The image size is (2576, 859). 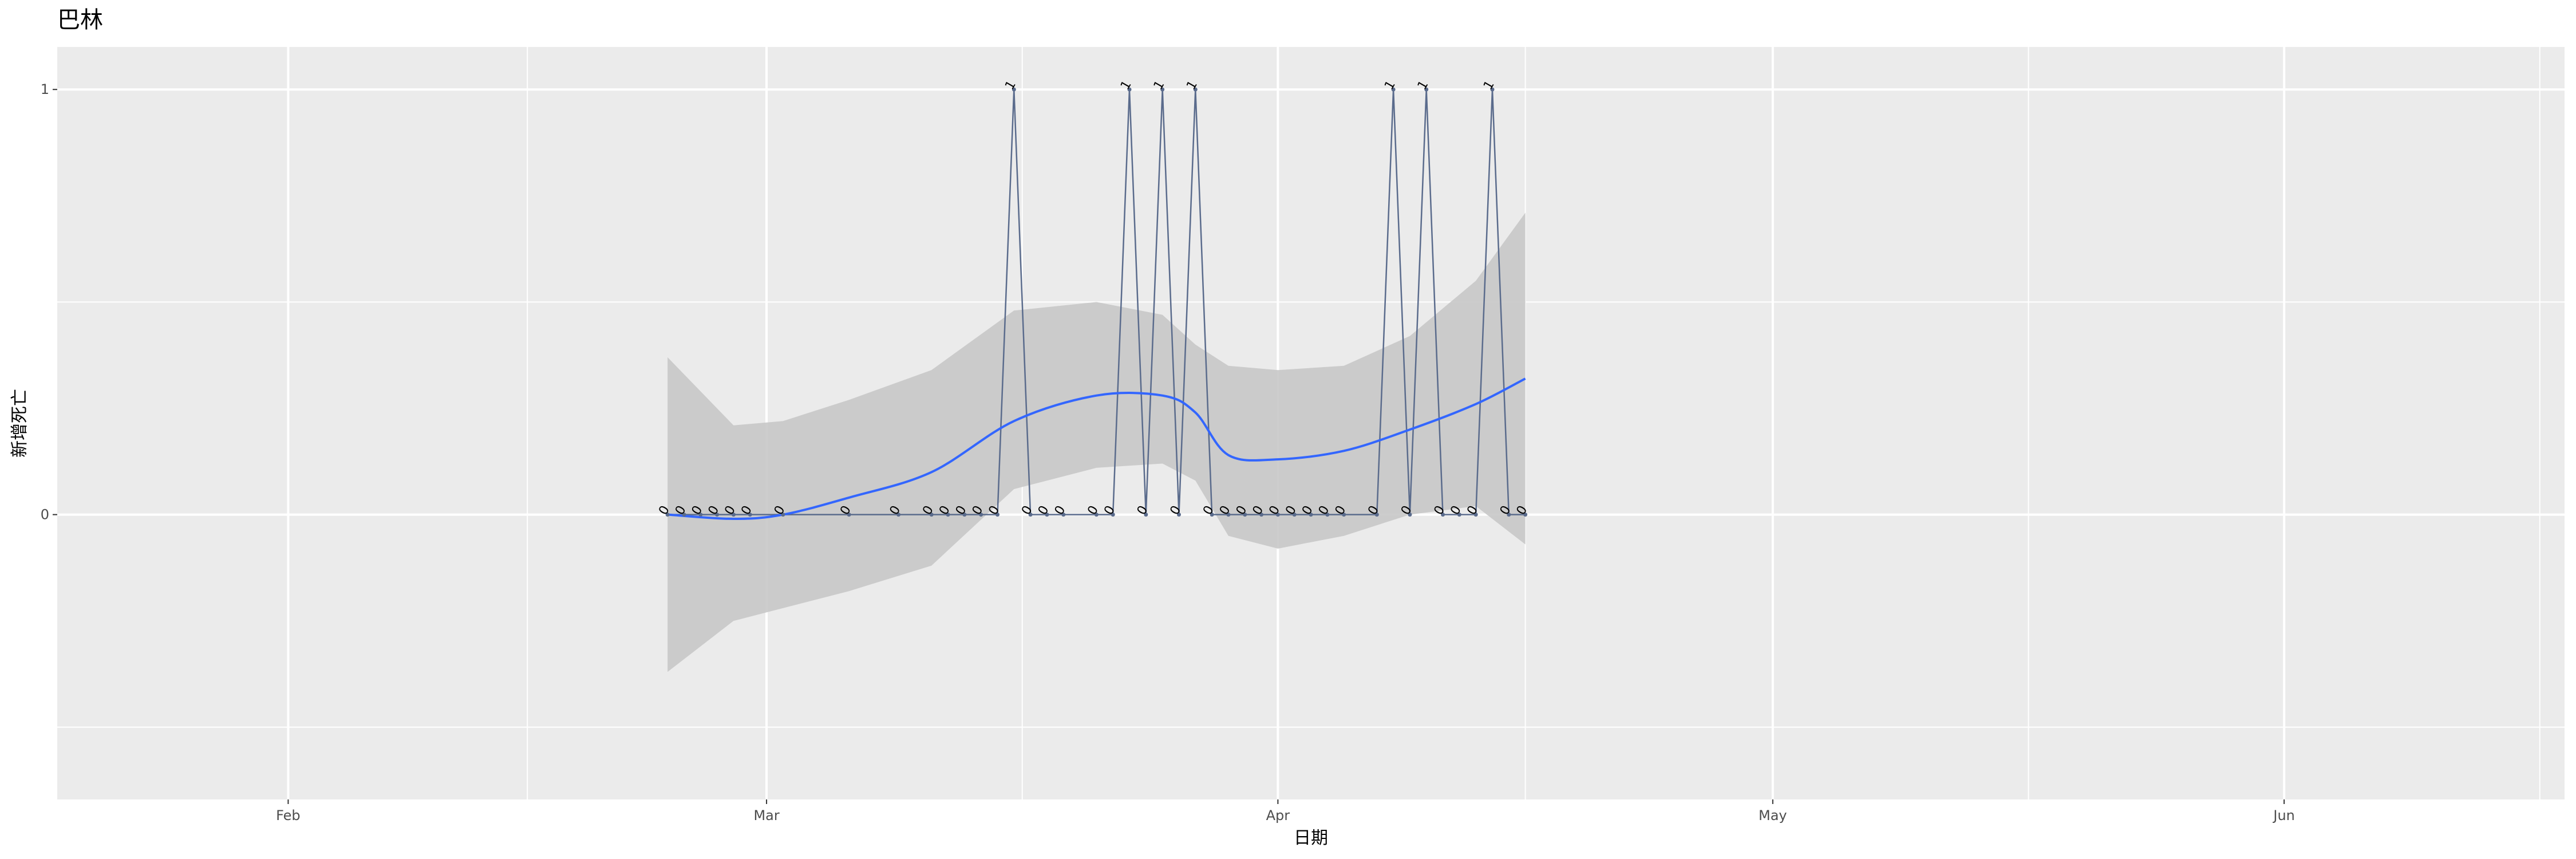 What do you see at coordinates (20, 423) in the screenshot?
I see `y-axis-title: 新增死亡` at bounding box center [20, 423].